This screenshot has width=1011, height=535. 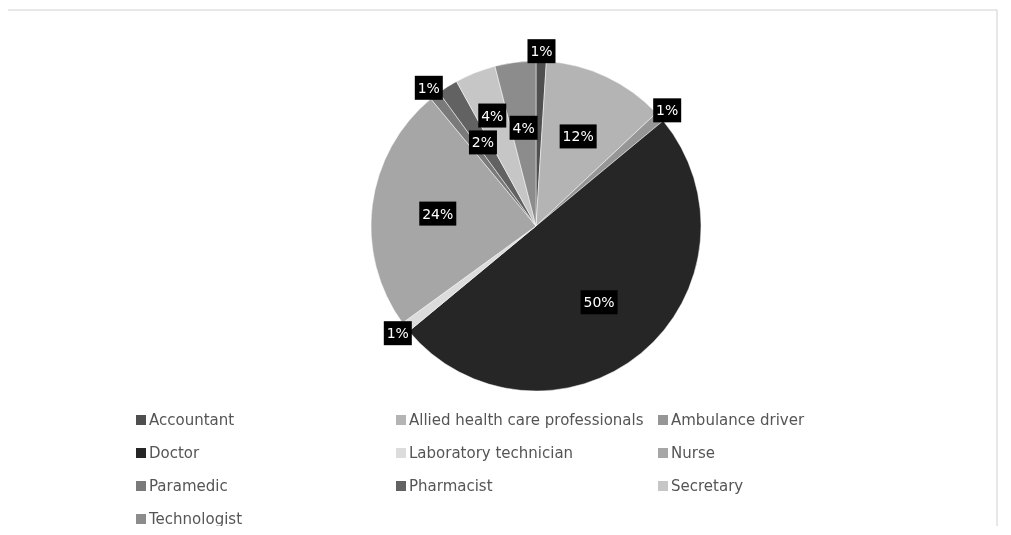 I want to click on legend-label: Laboratory technician, so click(x=491, y=453).